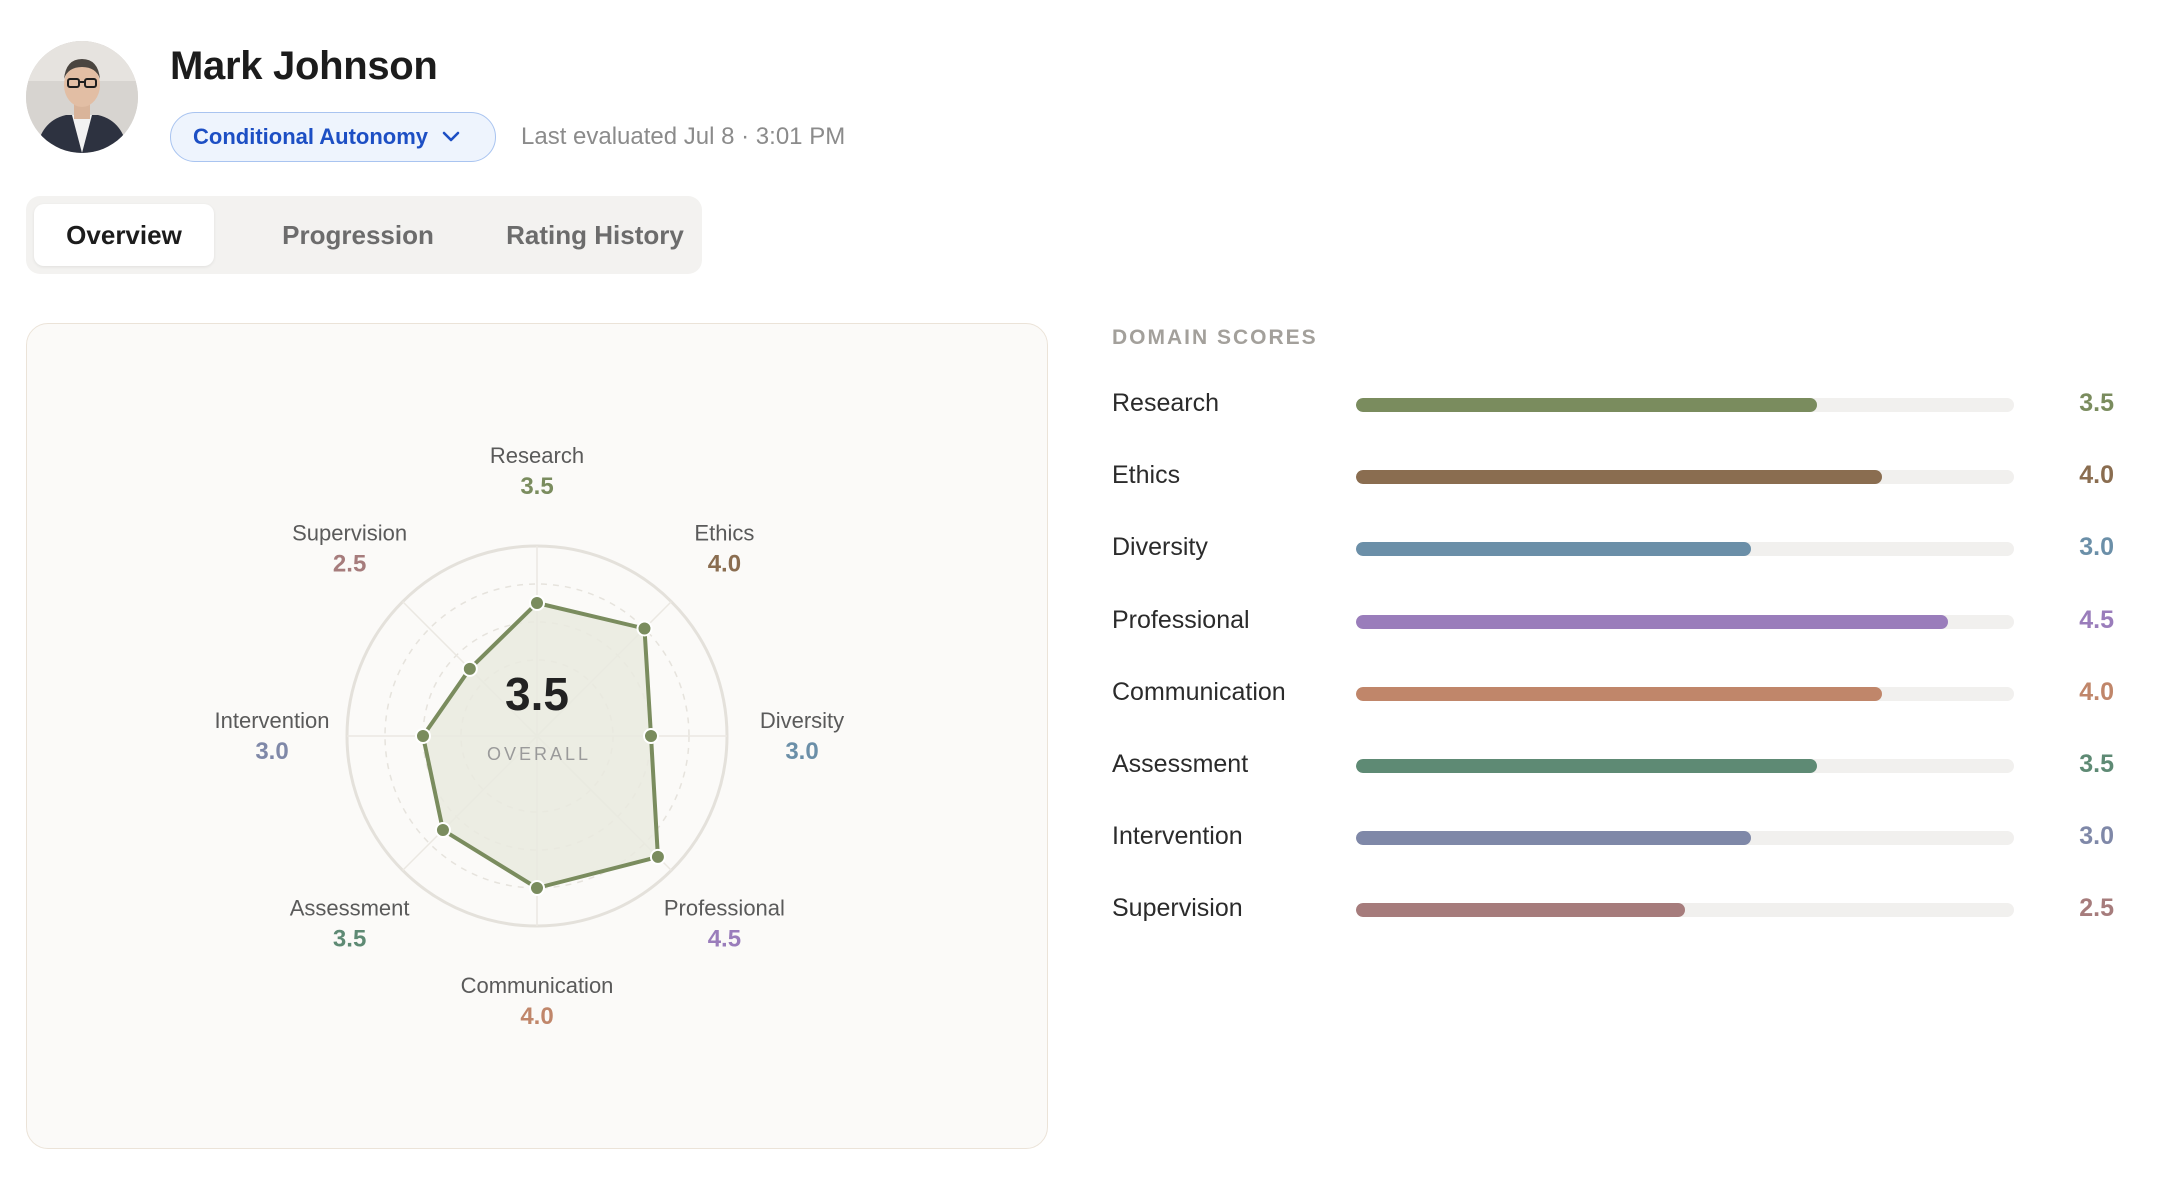 Image resolution: width=2162 pixels, height=1182 pixels. I want to click on overall-score-value: 3.5, so click(537, 694).